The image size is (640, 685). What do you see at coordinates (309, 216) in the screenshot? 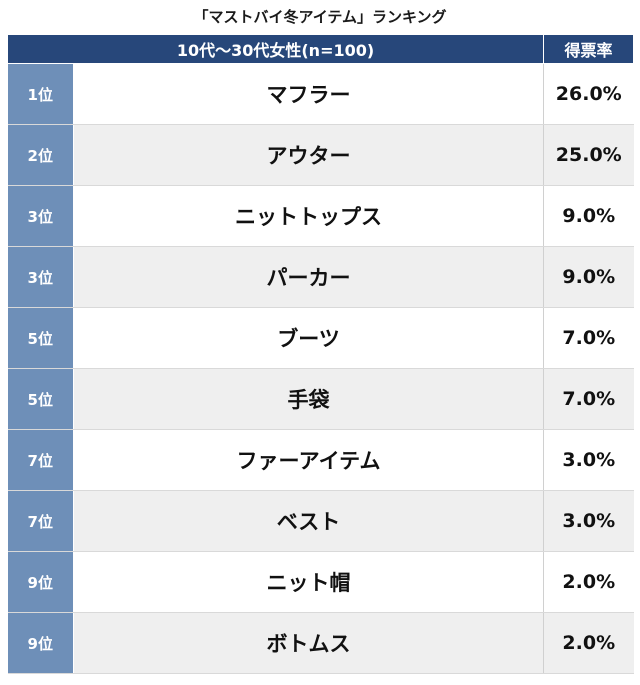
I see `item-label: ニットトップス` at bounding box center [309, 216].